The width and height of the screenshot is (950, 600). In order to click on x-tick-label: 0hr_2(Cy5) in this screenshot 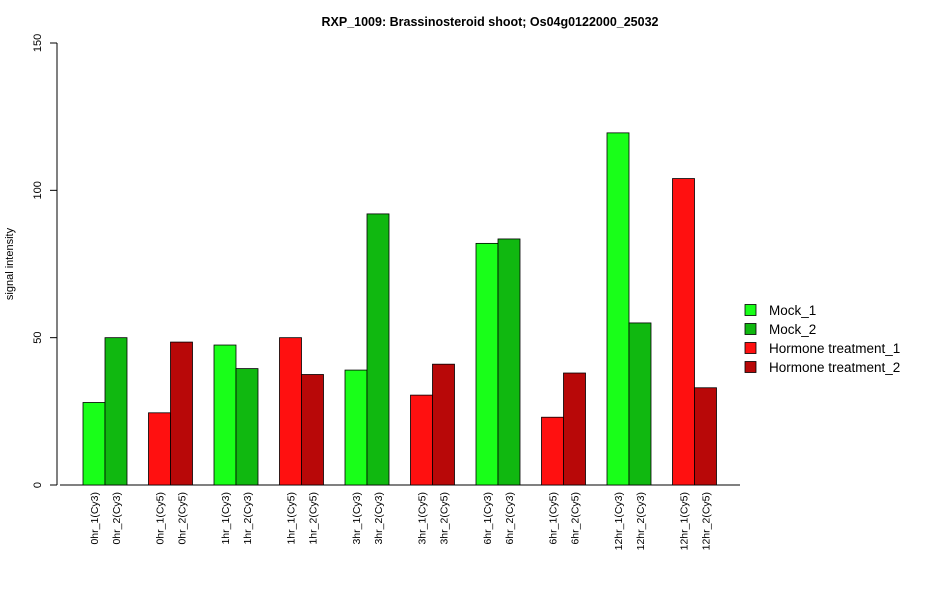, I will do `click(183, 518)`.